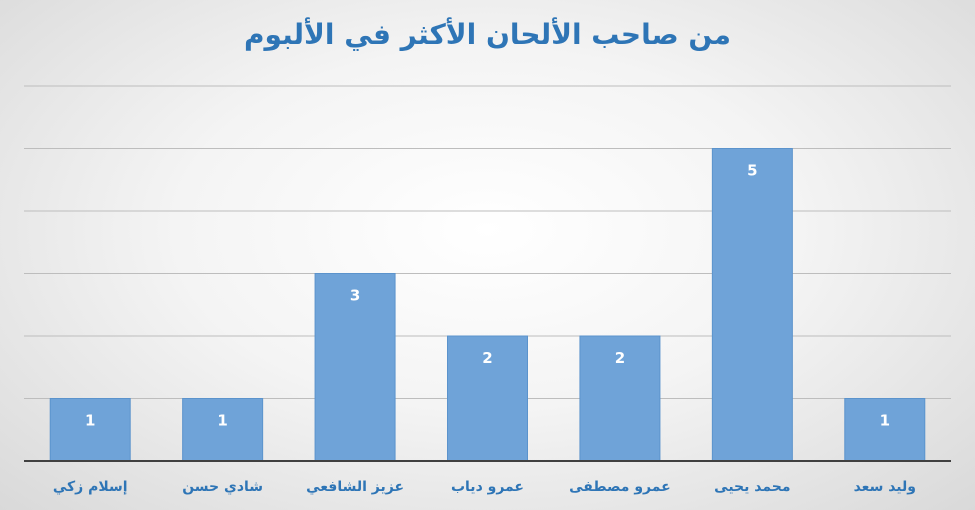 Image resolution: width=975 pixels, height=510 pixels. What do you see at coordinates (90, 487) in the screenshot?
I see `category-label: إسلام زكي` at bounding box center [90, 487].